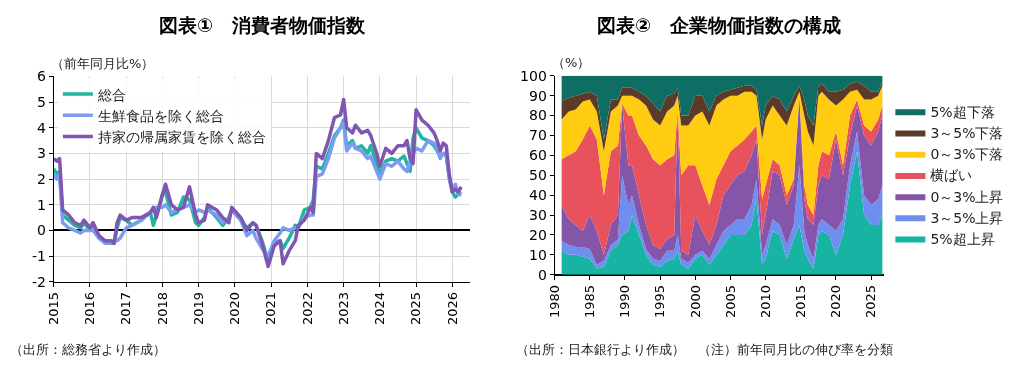 The height and width of the screenshot is (367, 1024). Describe the element at coordinates (967, 196) in the screenshot. I see `legend-label: 0～3%上昇` at that location.